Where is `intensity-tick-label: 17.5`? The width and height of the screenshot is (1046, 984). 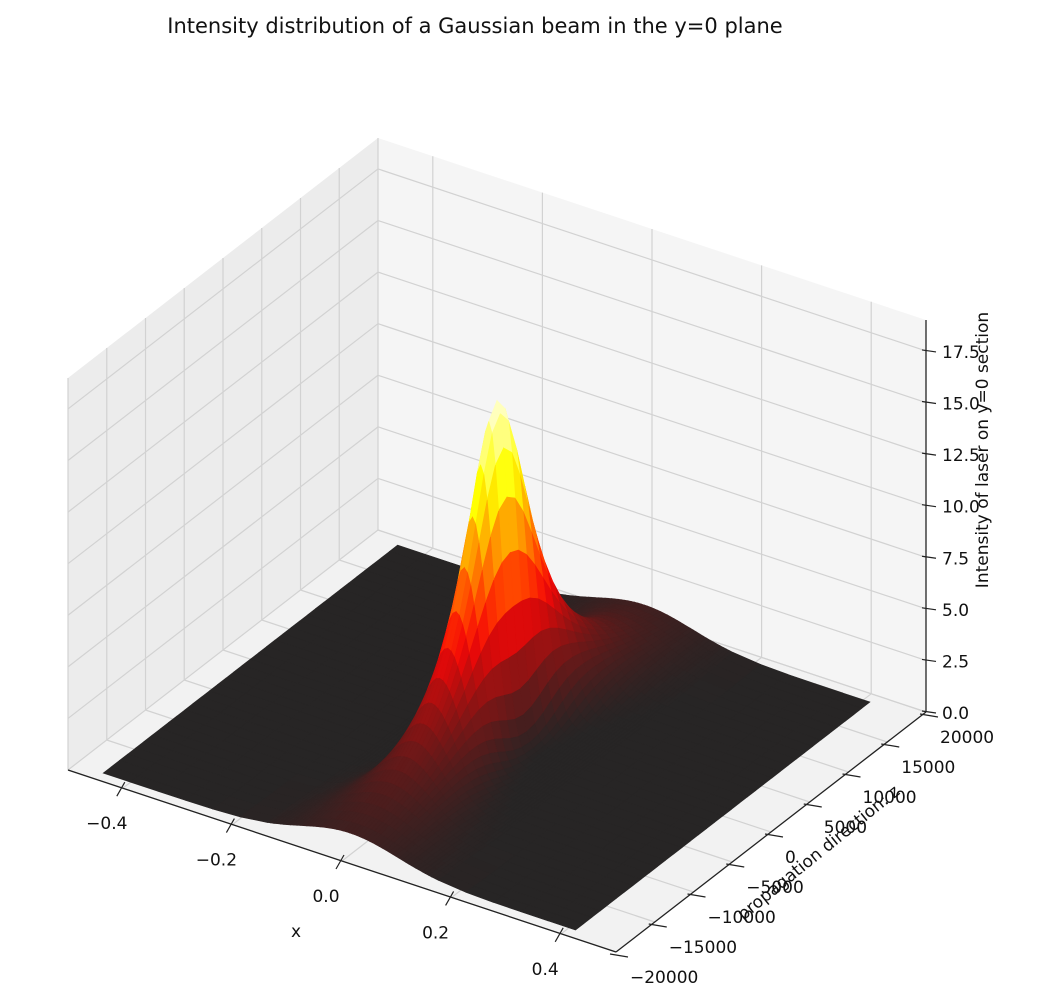
intensity-tick-label: 17.5 is located at coordinates (961, 353).